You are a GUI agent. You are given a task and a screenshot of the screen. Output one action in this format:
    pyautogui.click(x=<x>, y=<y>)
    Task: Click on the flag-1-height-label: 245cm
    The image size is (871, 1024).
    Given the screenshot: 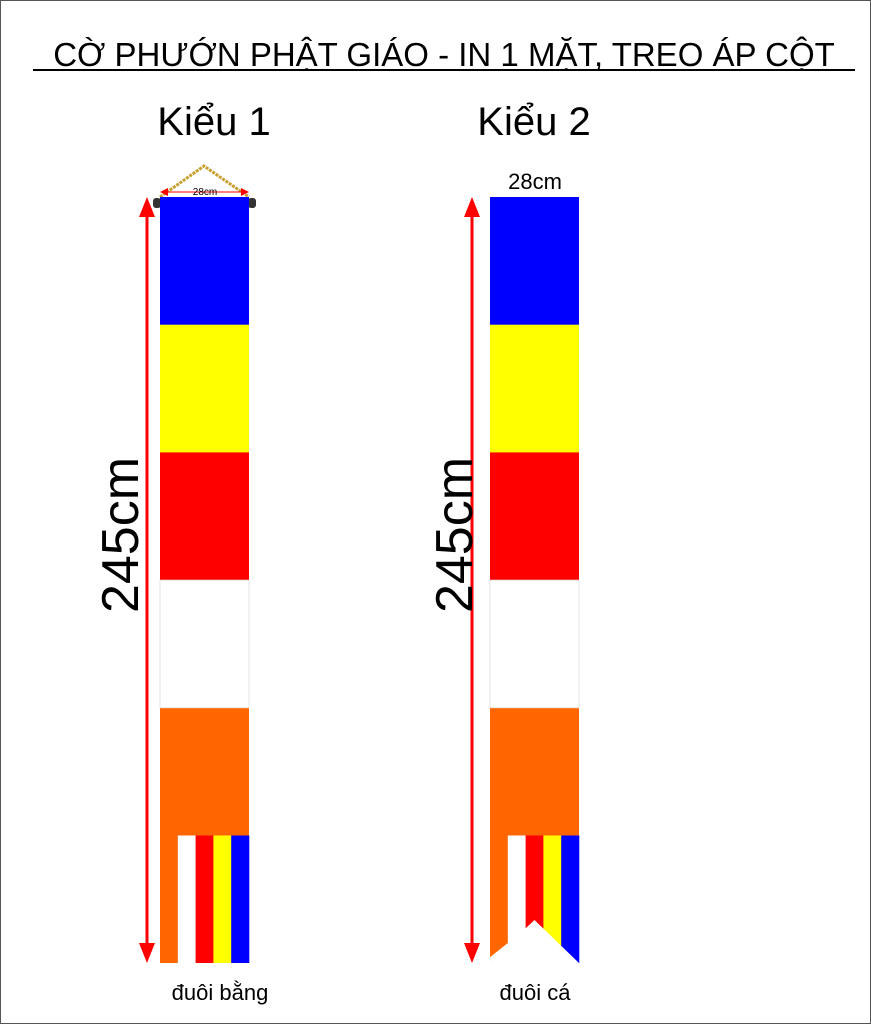 What is the action you would take?
    pyautogui.click(x=121, y=535)
    